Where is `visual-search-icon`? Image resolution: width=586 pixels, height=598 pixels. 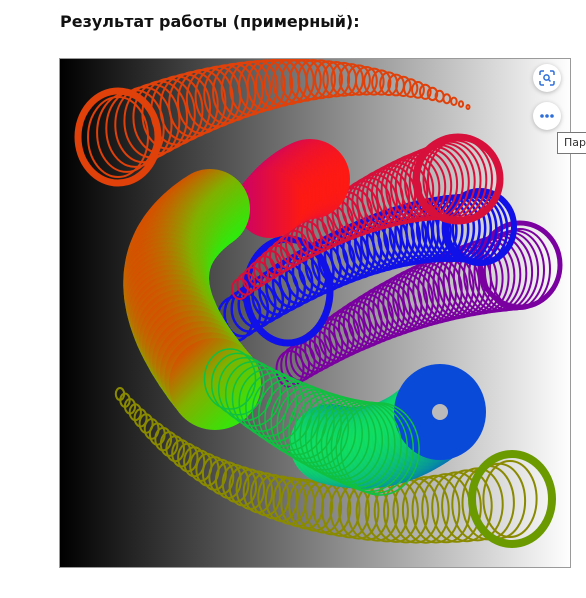
visual-search-icon is located at coordinates (547, 78).